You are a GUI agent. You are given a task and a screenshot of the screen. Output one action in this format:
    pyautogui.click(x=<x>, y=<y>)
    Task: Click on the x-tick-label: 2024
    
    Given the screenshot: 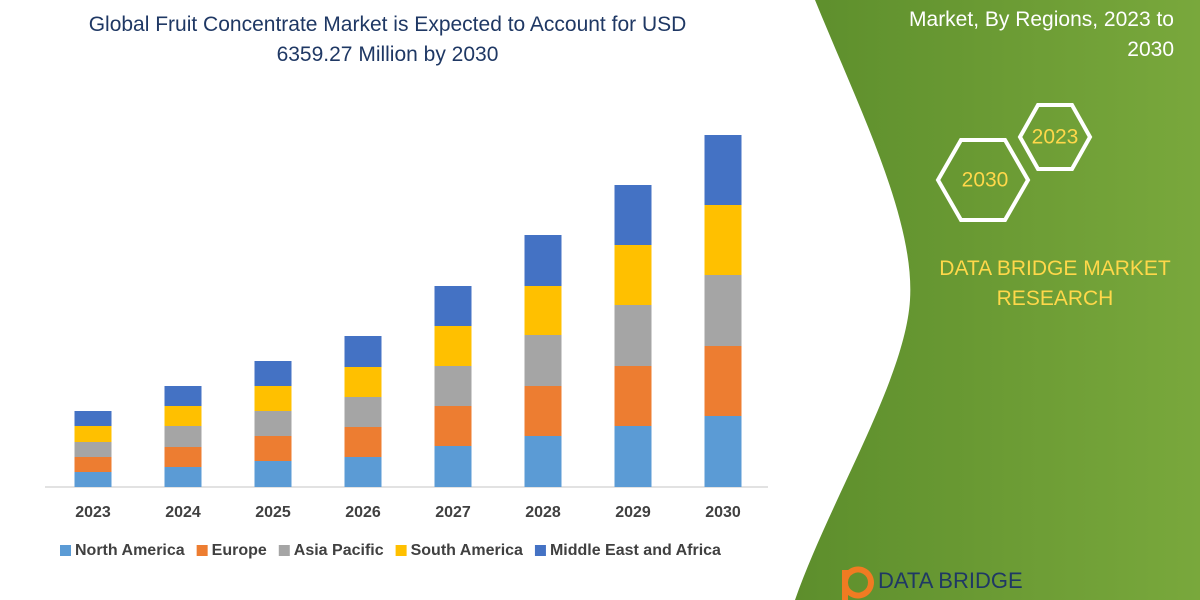 What is the action you would take?
    pyautogui.click(x=183, y=512)
    